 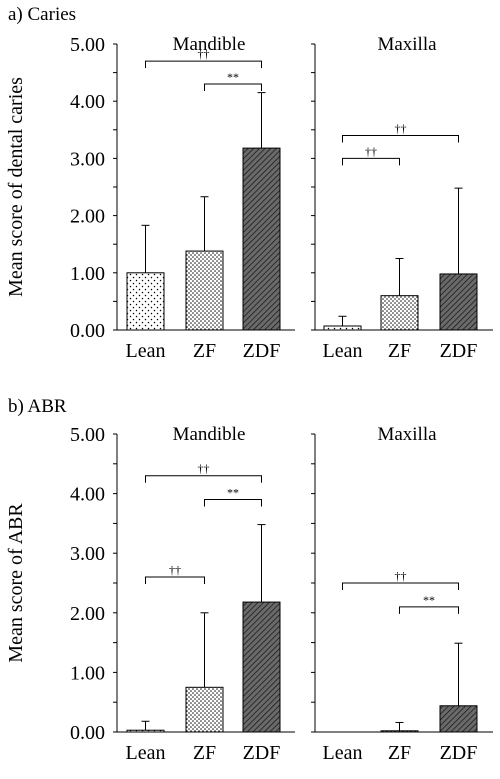 What do you see at coordinates (16, 187) in the screenshot?
I see `y-axis-label: Mean score of dental caries` at bounding box center [16, 187].